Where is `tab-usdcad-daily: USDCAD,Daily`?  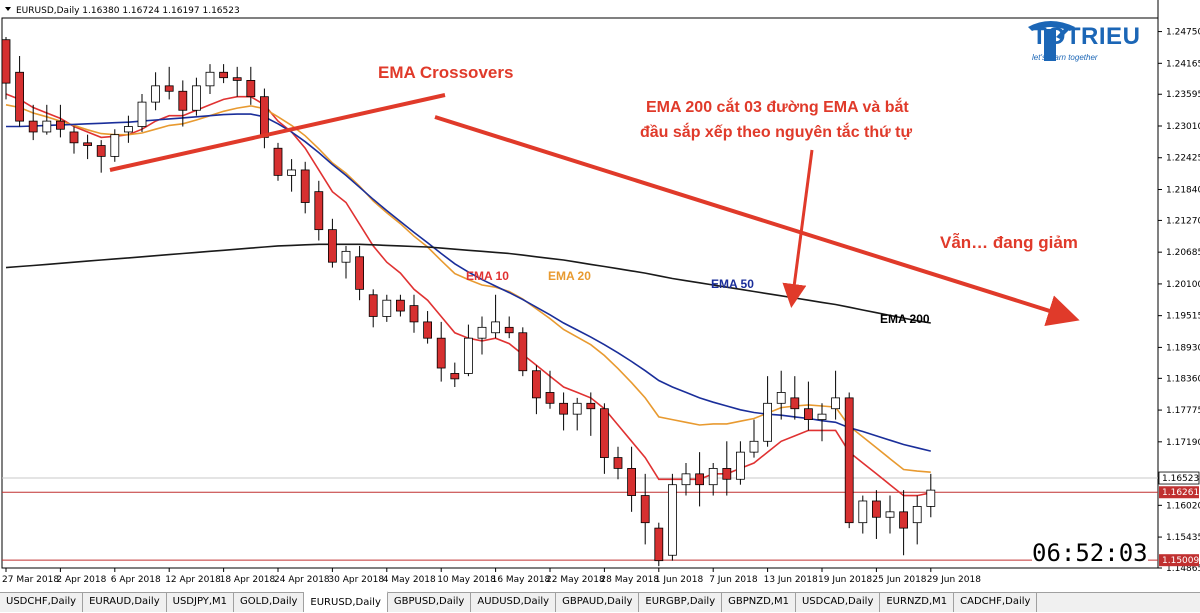 tab-usdcad-daily: USDCAD,Daily is located at coordinates (838, 602).